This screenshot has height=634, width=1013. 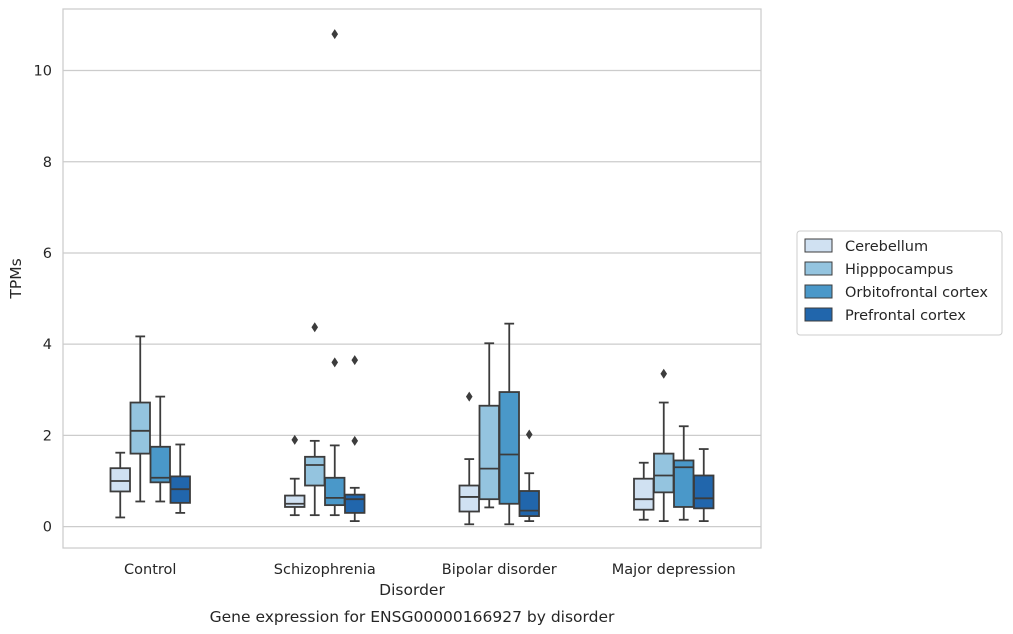 I want to click on legend-label: Orbitofrontal cortex, so click(x=916, y=293).